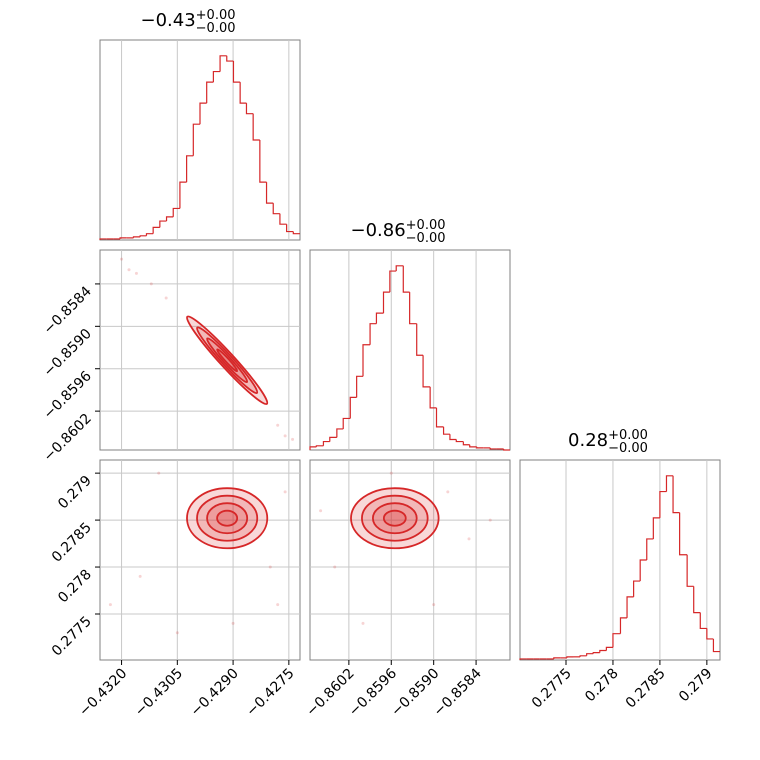  What do you see at coordinates (159, 693) in the screenshot?
I see `x-tick-label: −0.4305` at bounding box center [159, 693].